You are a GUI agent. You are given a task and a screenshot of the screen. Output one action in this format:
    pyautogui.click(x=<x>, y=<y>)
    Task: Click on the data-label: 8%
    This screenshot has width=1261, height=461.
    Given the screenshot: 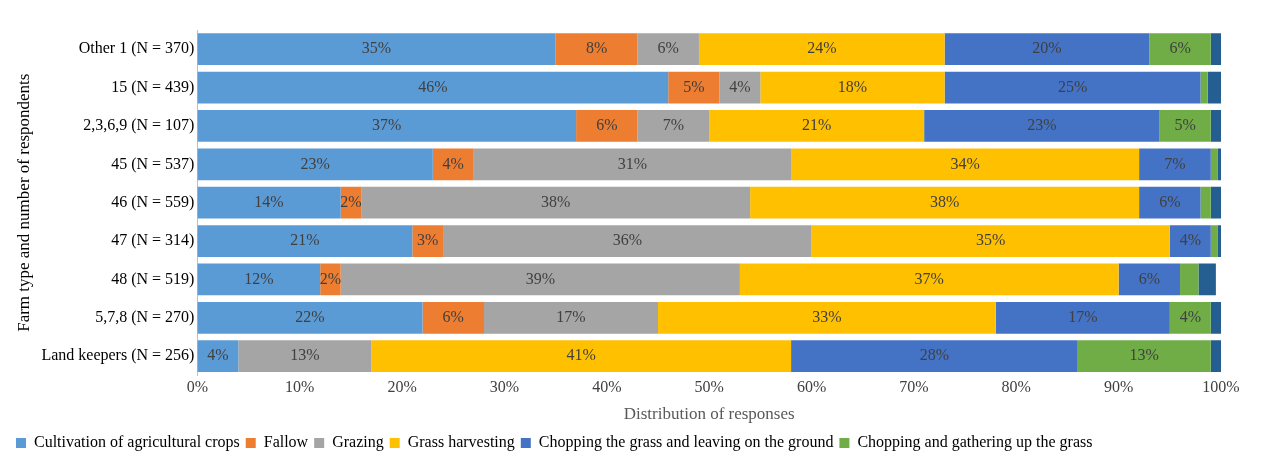 What is the action you would take?
    pyautogui.click(x=596, y=48)
    